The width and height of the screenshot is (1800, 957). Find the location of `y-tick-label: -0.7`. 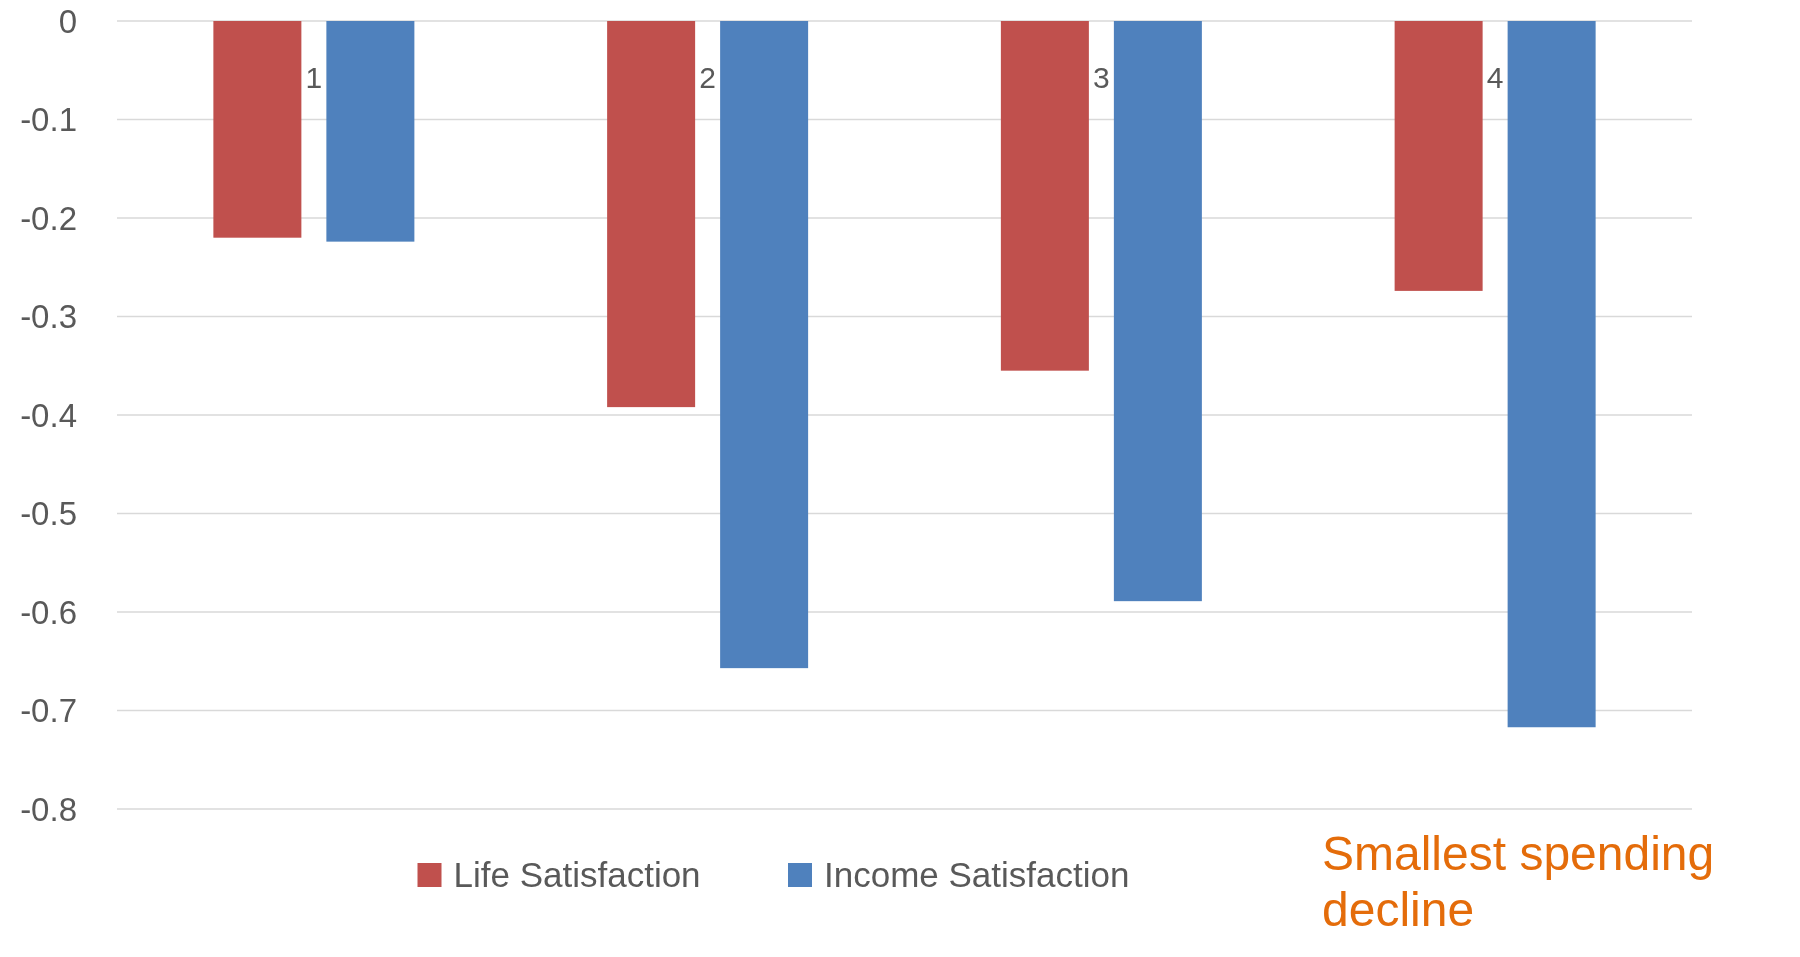

y-tick-label: -0.7 is located at coordinates (48, 711).